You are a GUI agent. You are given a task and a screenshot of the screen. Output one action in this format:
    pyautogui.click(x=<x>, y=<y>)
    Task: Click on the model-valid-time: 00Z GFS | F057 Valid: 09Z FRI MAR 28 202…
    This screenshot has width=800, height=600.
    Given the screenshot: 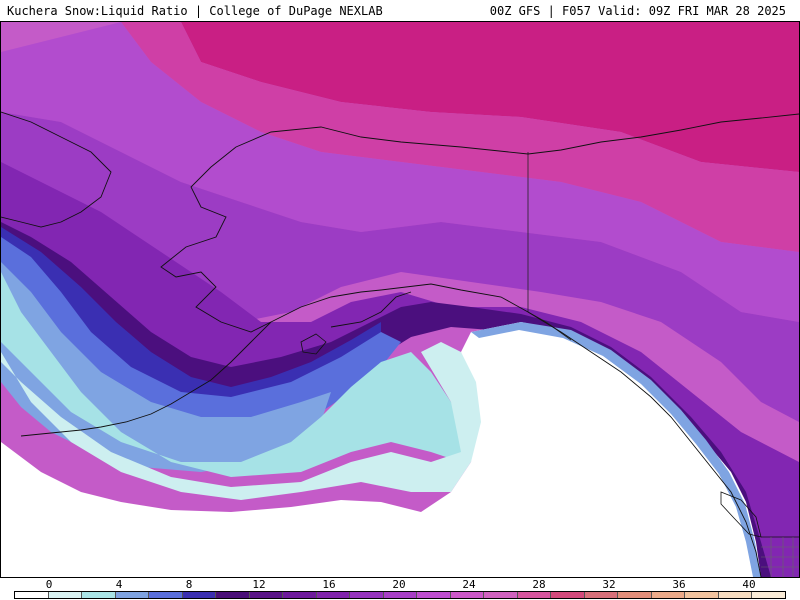 What is the action you would take?
    pyautogui.click(x=637, y=11)
    